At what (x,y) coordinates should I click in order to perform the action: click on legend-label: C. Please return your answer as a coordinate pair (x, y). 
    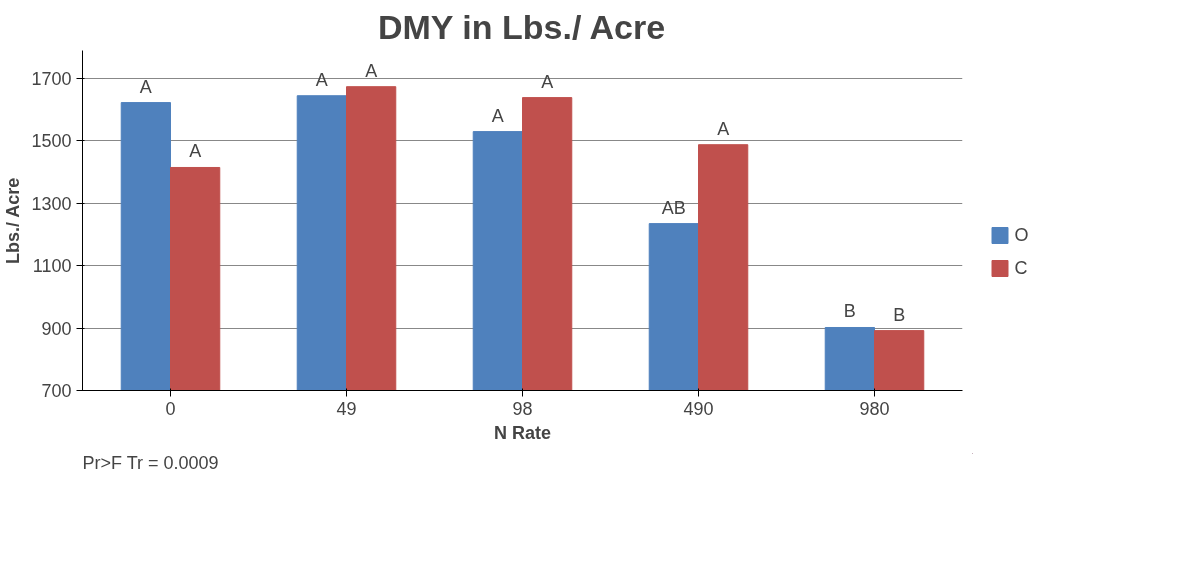
    Looking at the image, I should click on (1021, 268).